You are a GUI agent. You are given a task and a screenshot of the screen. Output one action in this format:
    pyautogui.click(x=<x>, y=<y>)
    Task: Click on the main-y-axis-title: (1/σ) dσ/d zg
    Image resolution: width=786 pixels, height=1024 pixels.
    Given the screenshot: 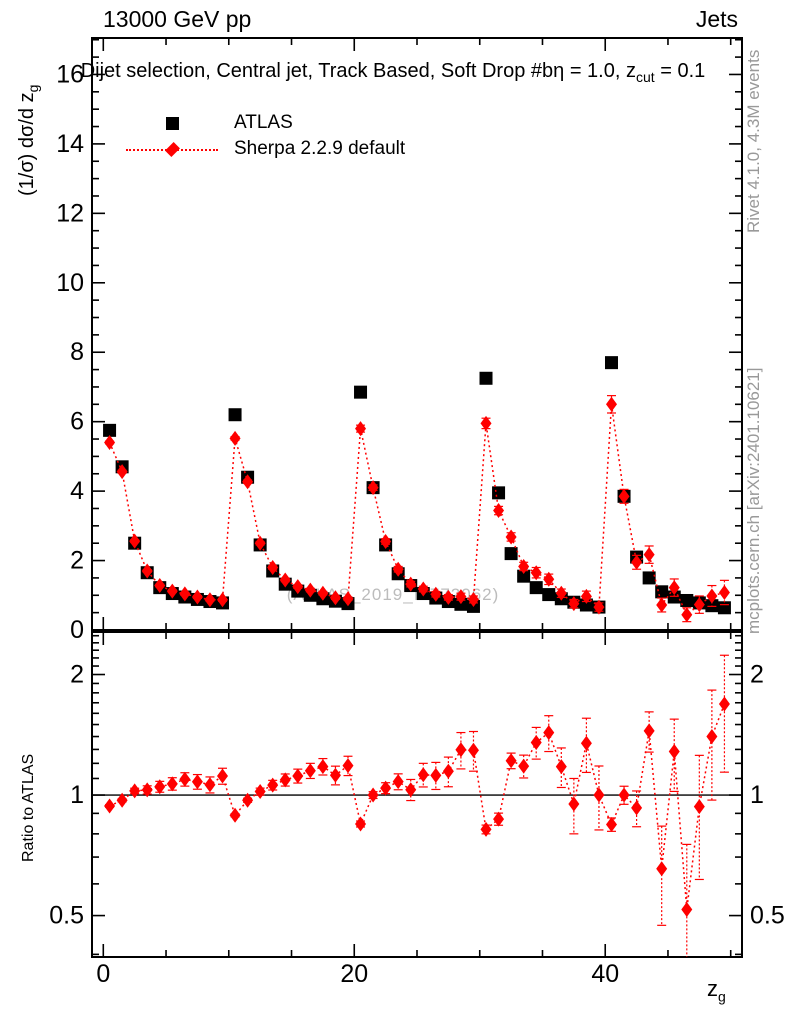 What is the action you would take?
    pyautogui.click(x=28, y=140)
    